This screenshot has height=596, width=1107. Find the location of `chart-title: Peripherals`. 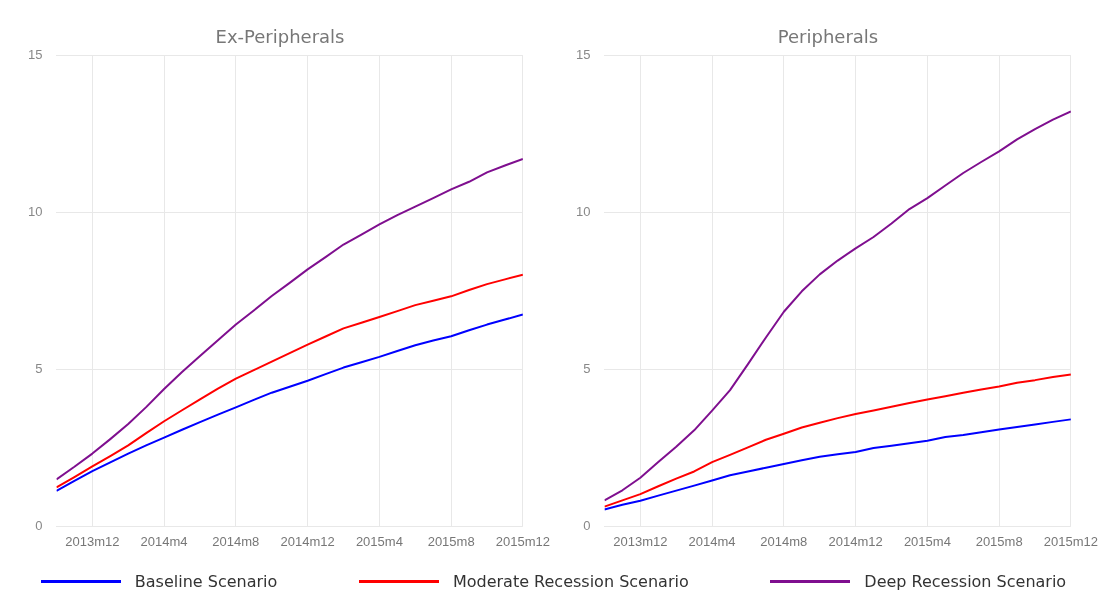

chart-title: Peripherals is located at coordinates (828, 37).